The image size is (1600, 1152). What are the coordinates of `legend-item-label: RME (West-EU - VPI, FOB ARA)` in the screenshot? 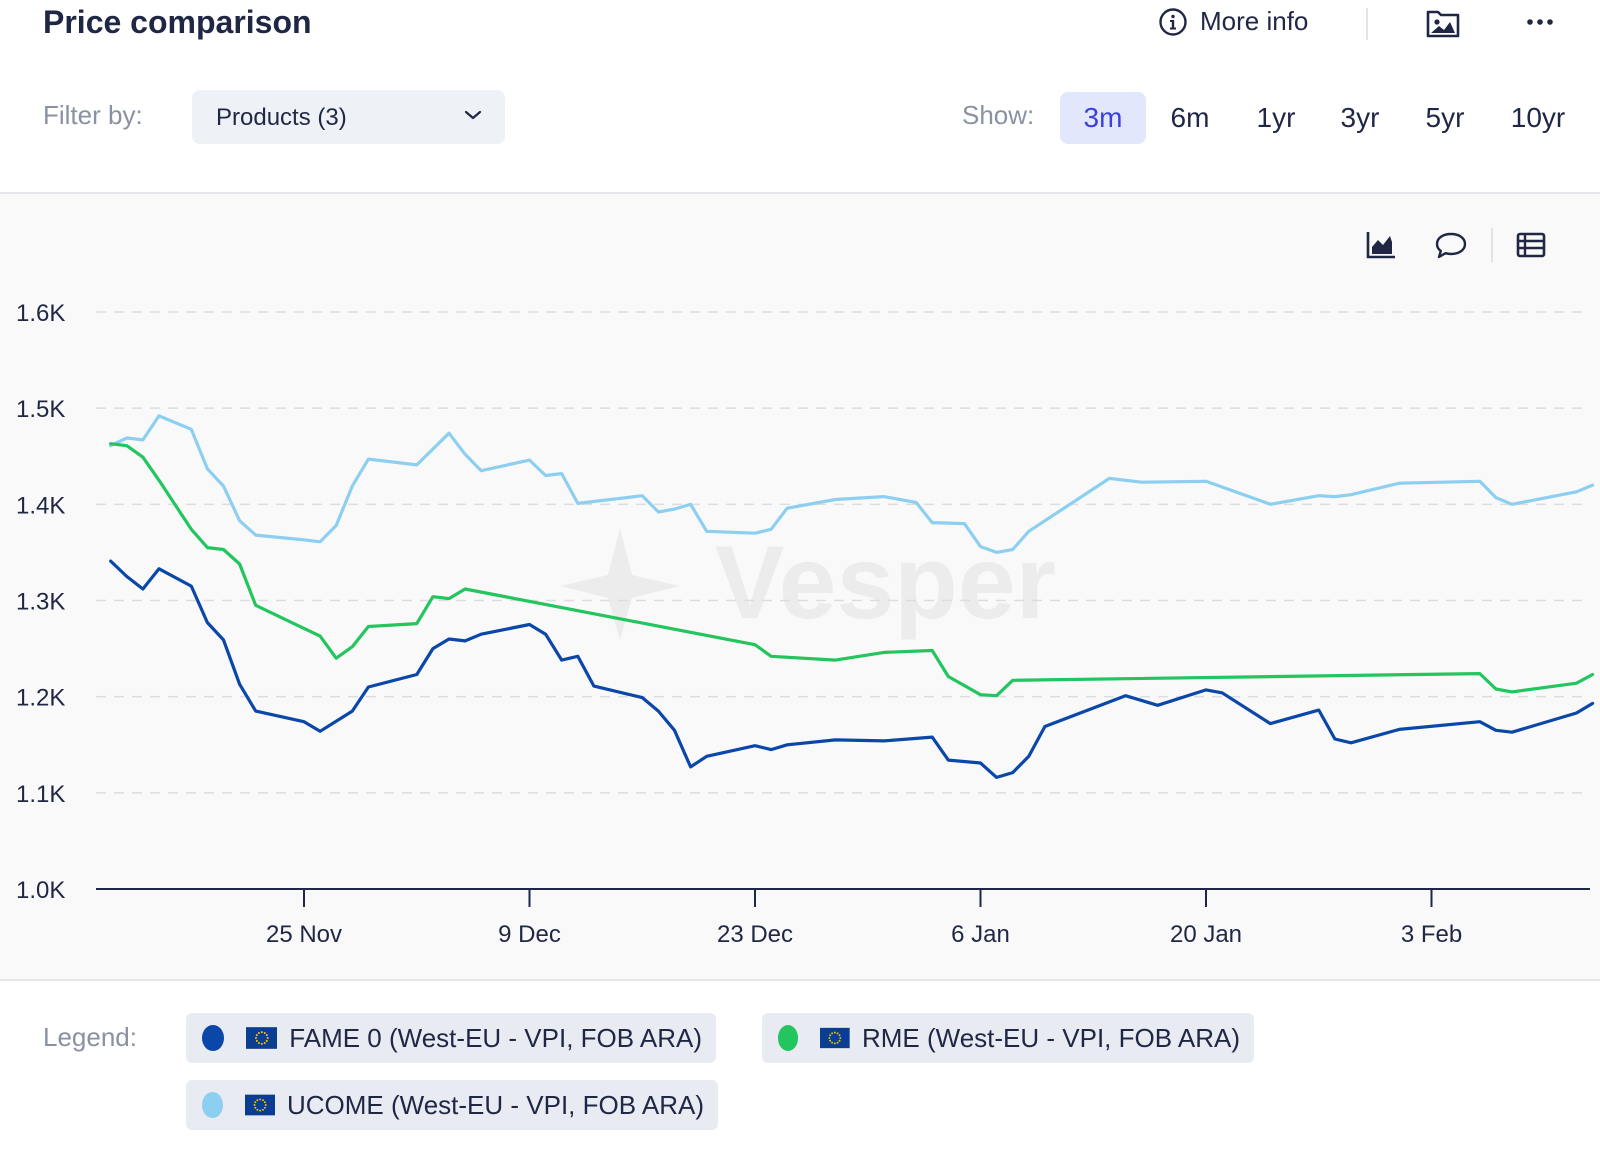 It's located at (1050, 1037).